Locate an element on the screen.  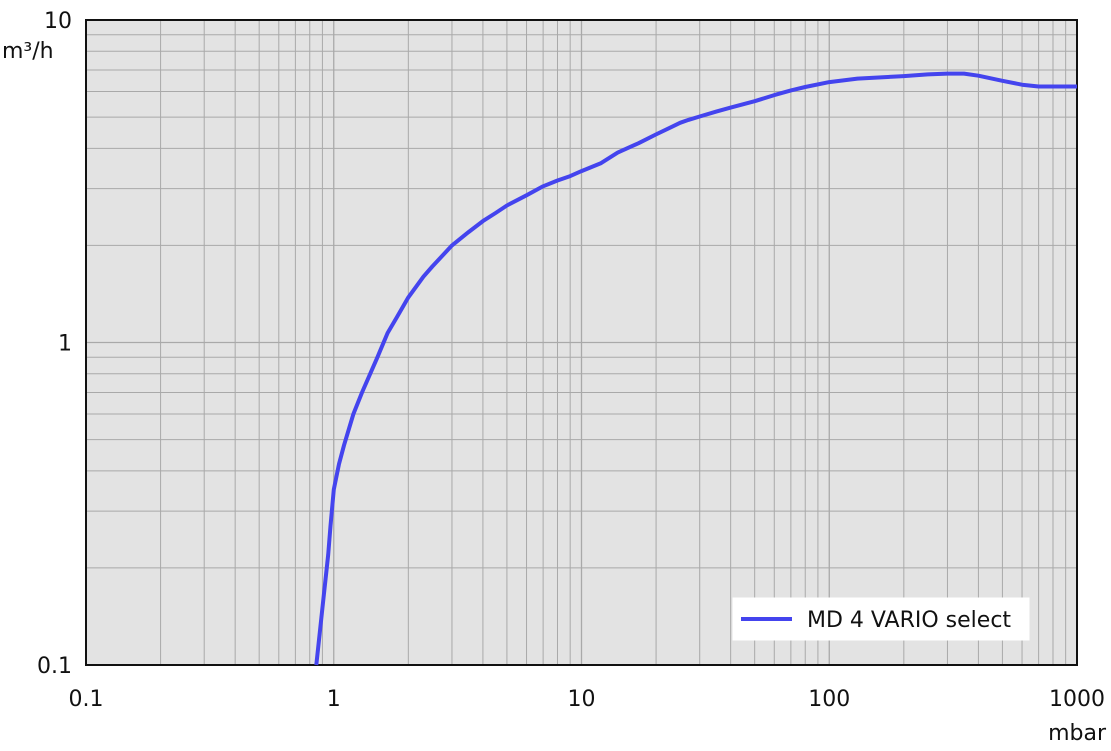
legend: MD 4 VARIO select is located at coordinates (881, 619).